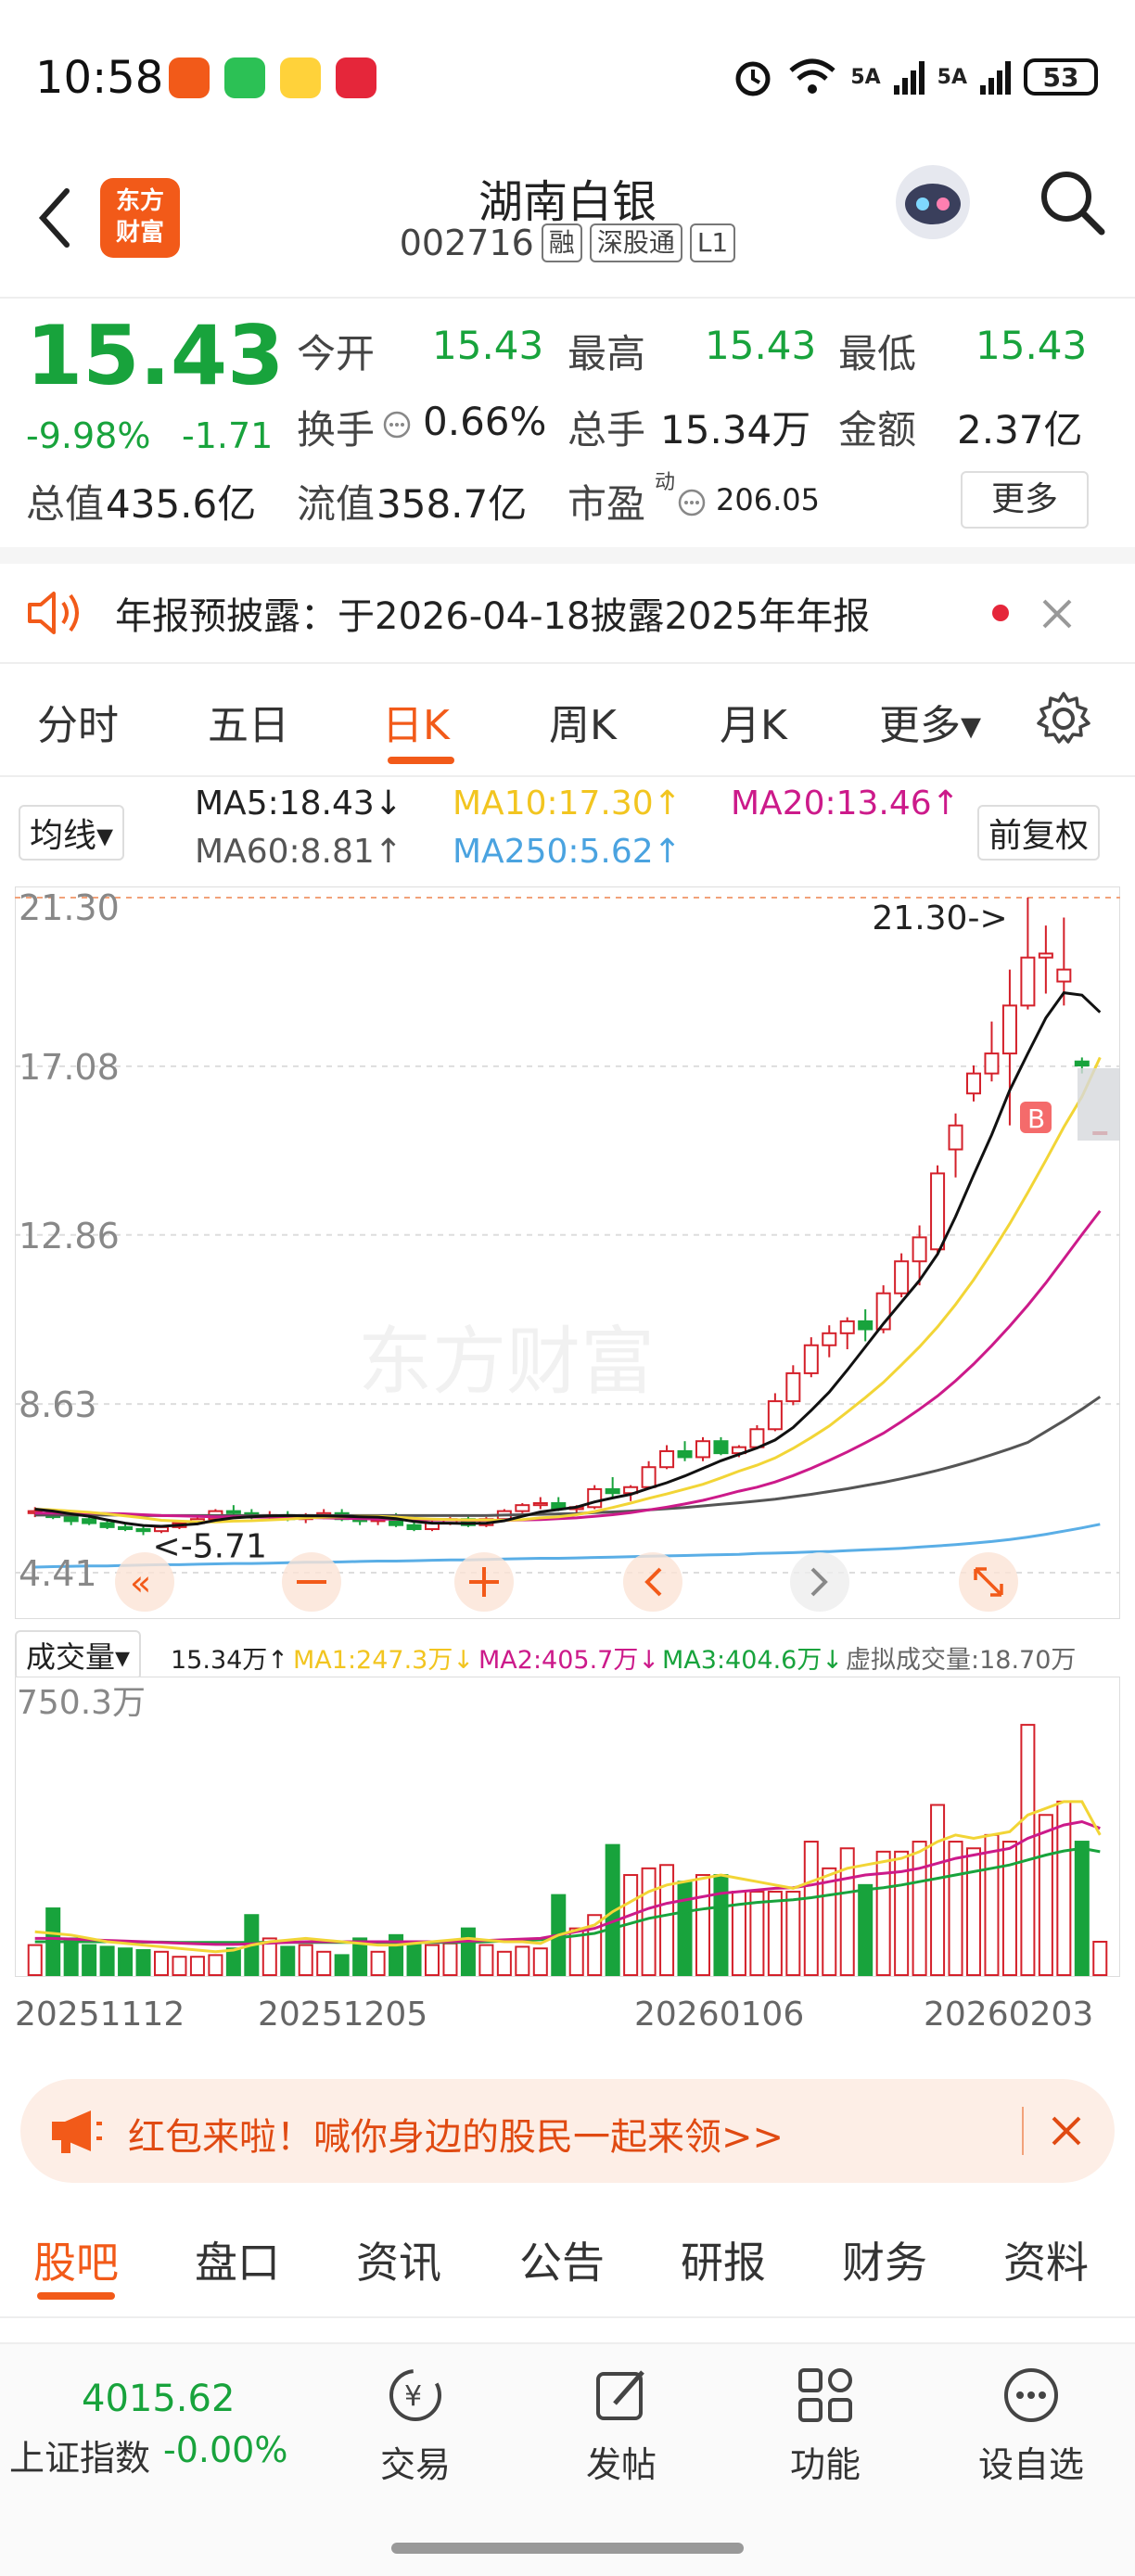 This screenshot has width=1135, height=2576. I want to click on post-button: 发帖, so click(621, 2425).